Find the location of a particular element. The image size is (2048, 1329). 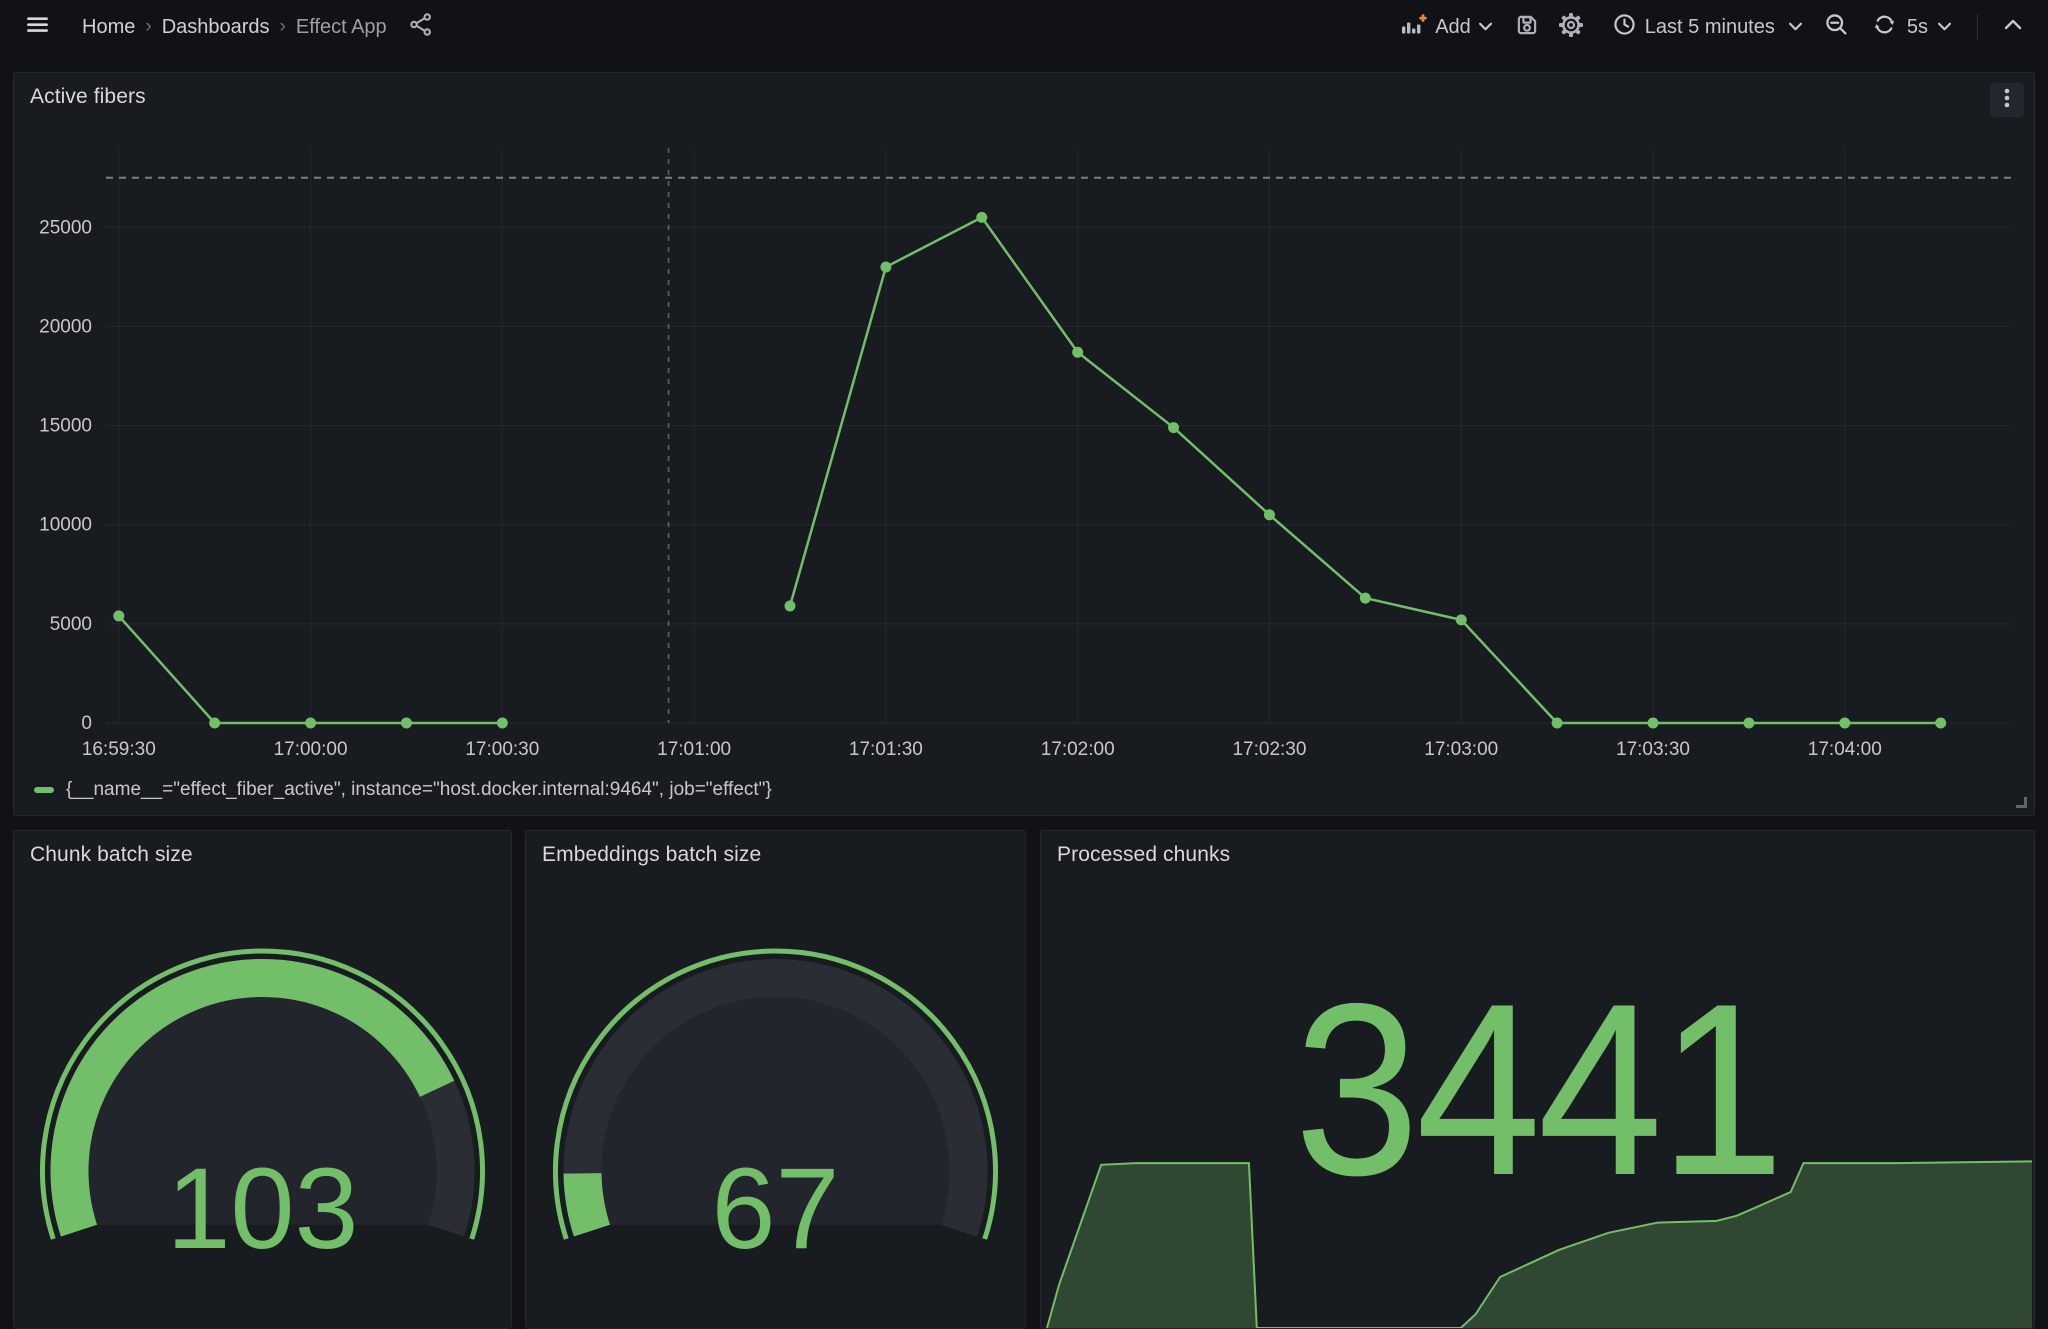

svg-text: 17:02:00 is located at coordinates (1078, 749).